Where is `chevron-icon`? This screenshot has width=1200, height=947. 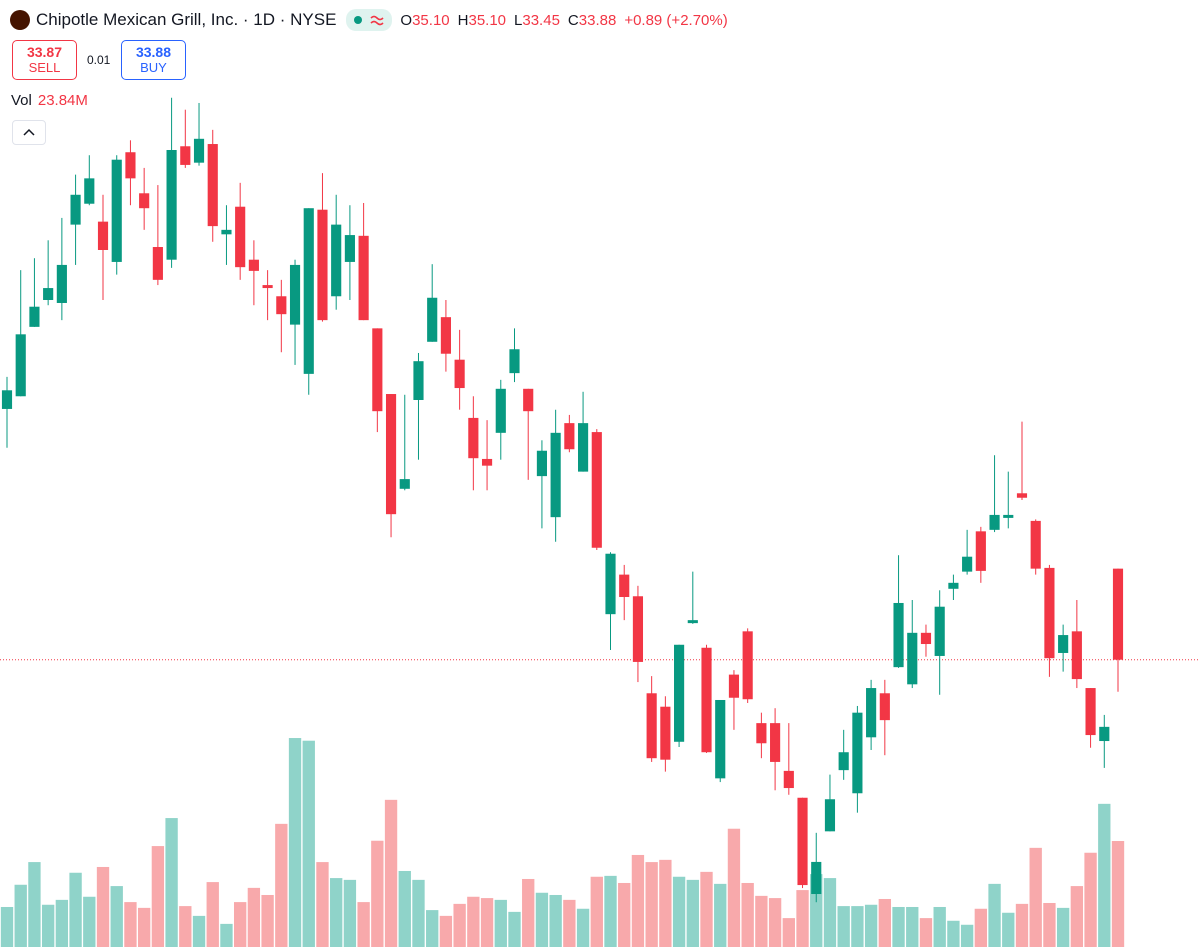
chevron-icon is located at coordinates (29, 132).